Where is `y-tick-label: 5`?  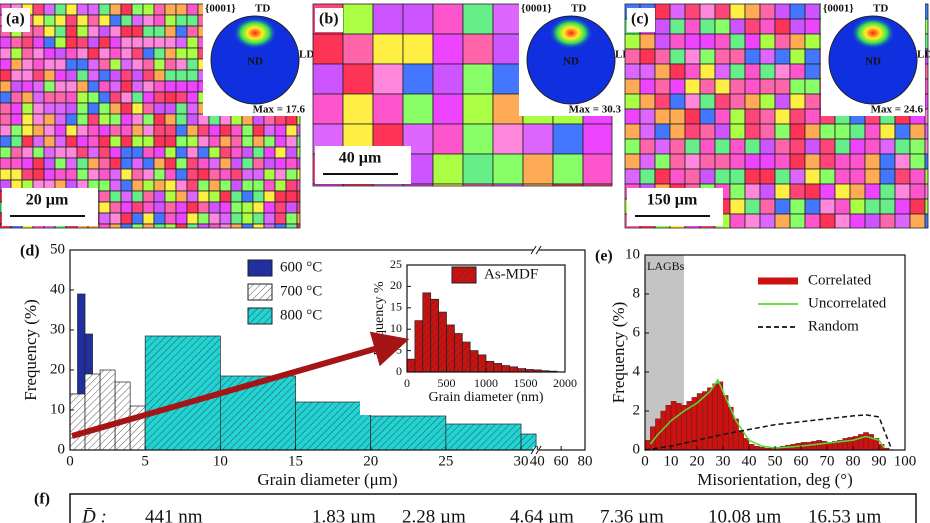 y-tick-label: 5 is located at coordinates (399, 349).